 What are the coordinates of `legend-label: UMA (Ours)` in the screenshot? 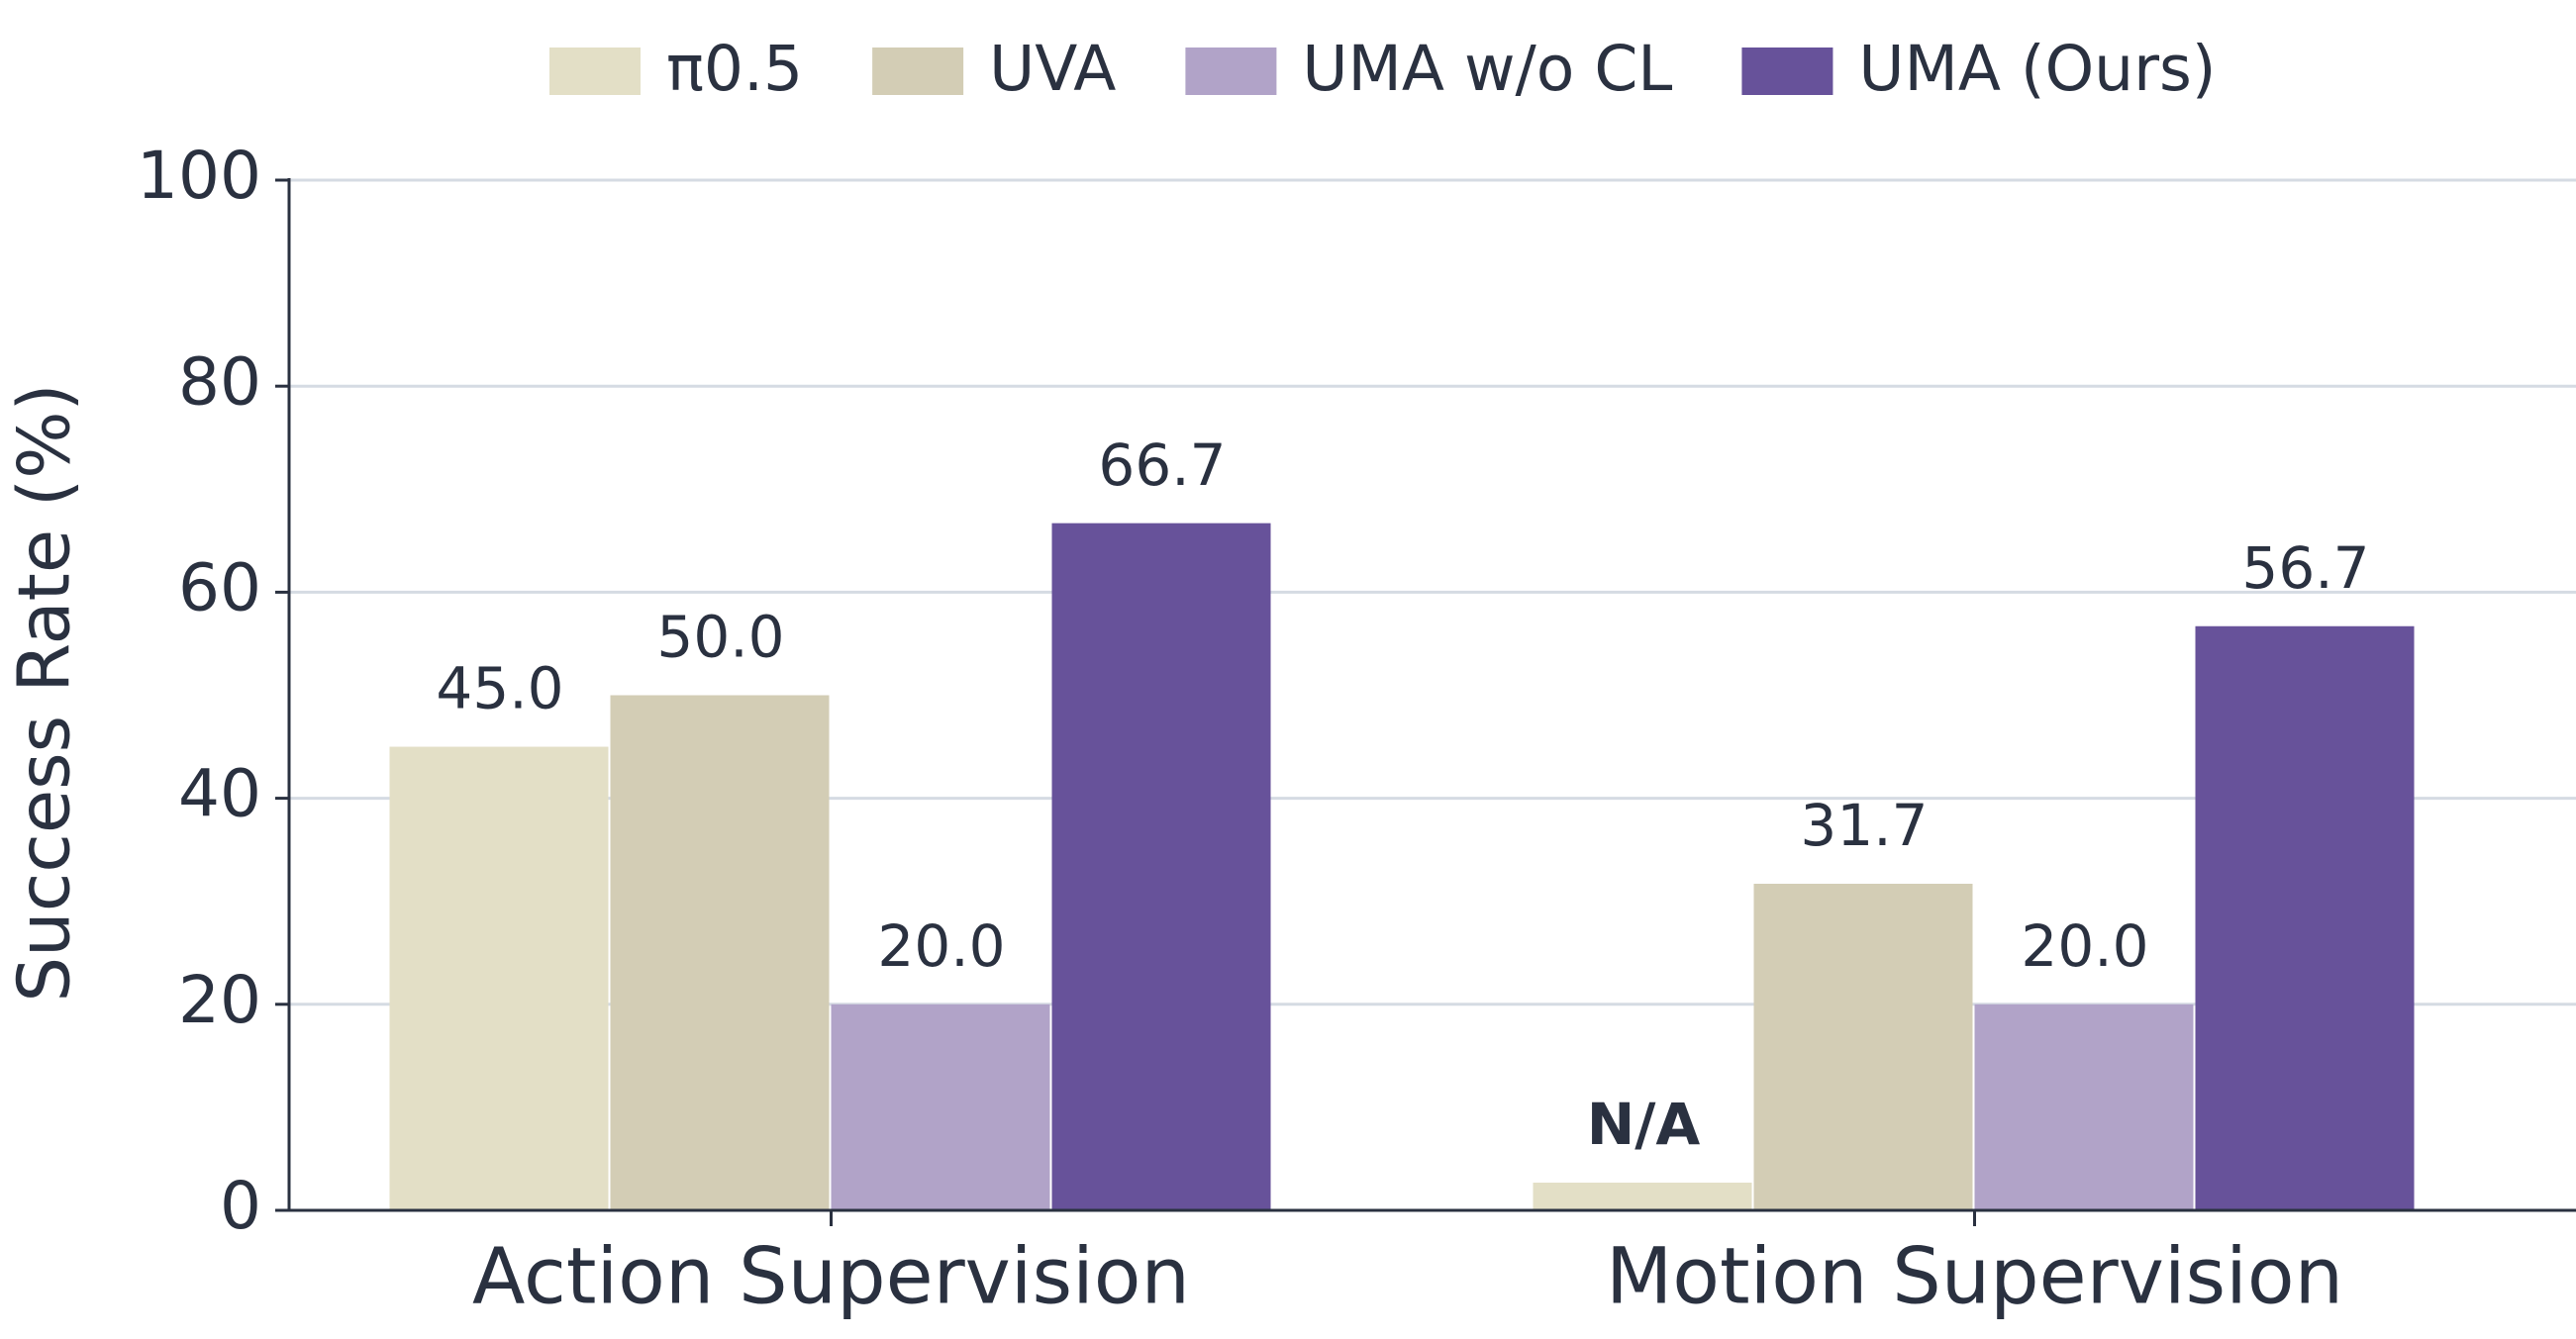 It's located at (2037, 69).